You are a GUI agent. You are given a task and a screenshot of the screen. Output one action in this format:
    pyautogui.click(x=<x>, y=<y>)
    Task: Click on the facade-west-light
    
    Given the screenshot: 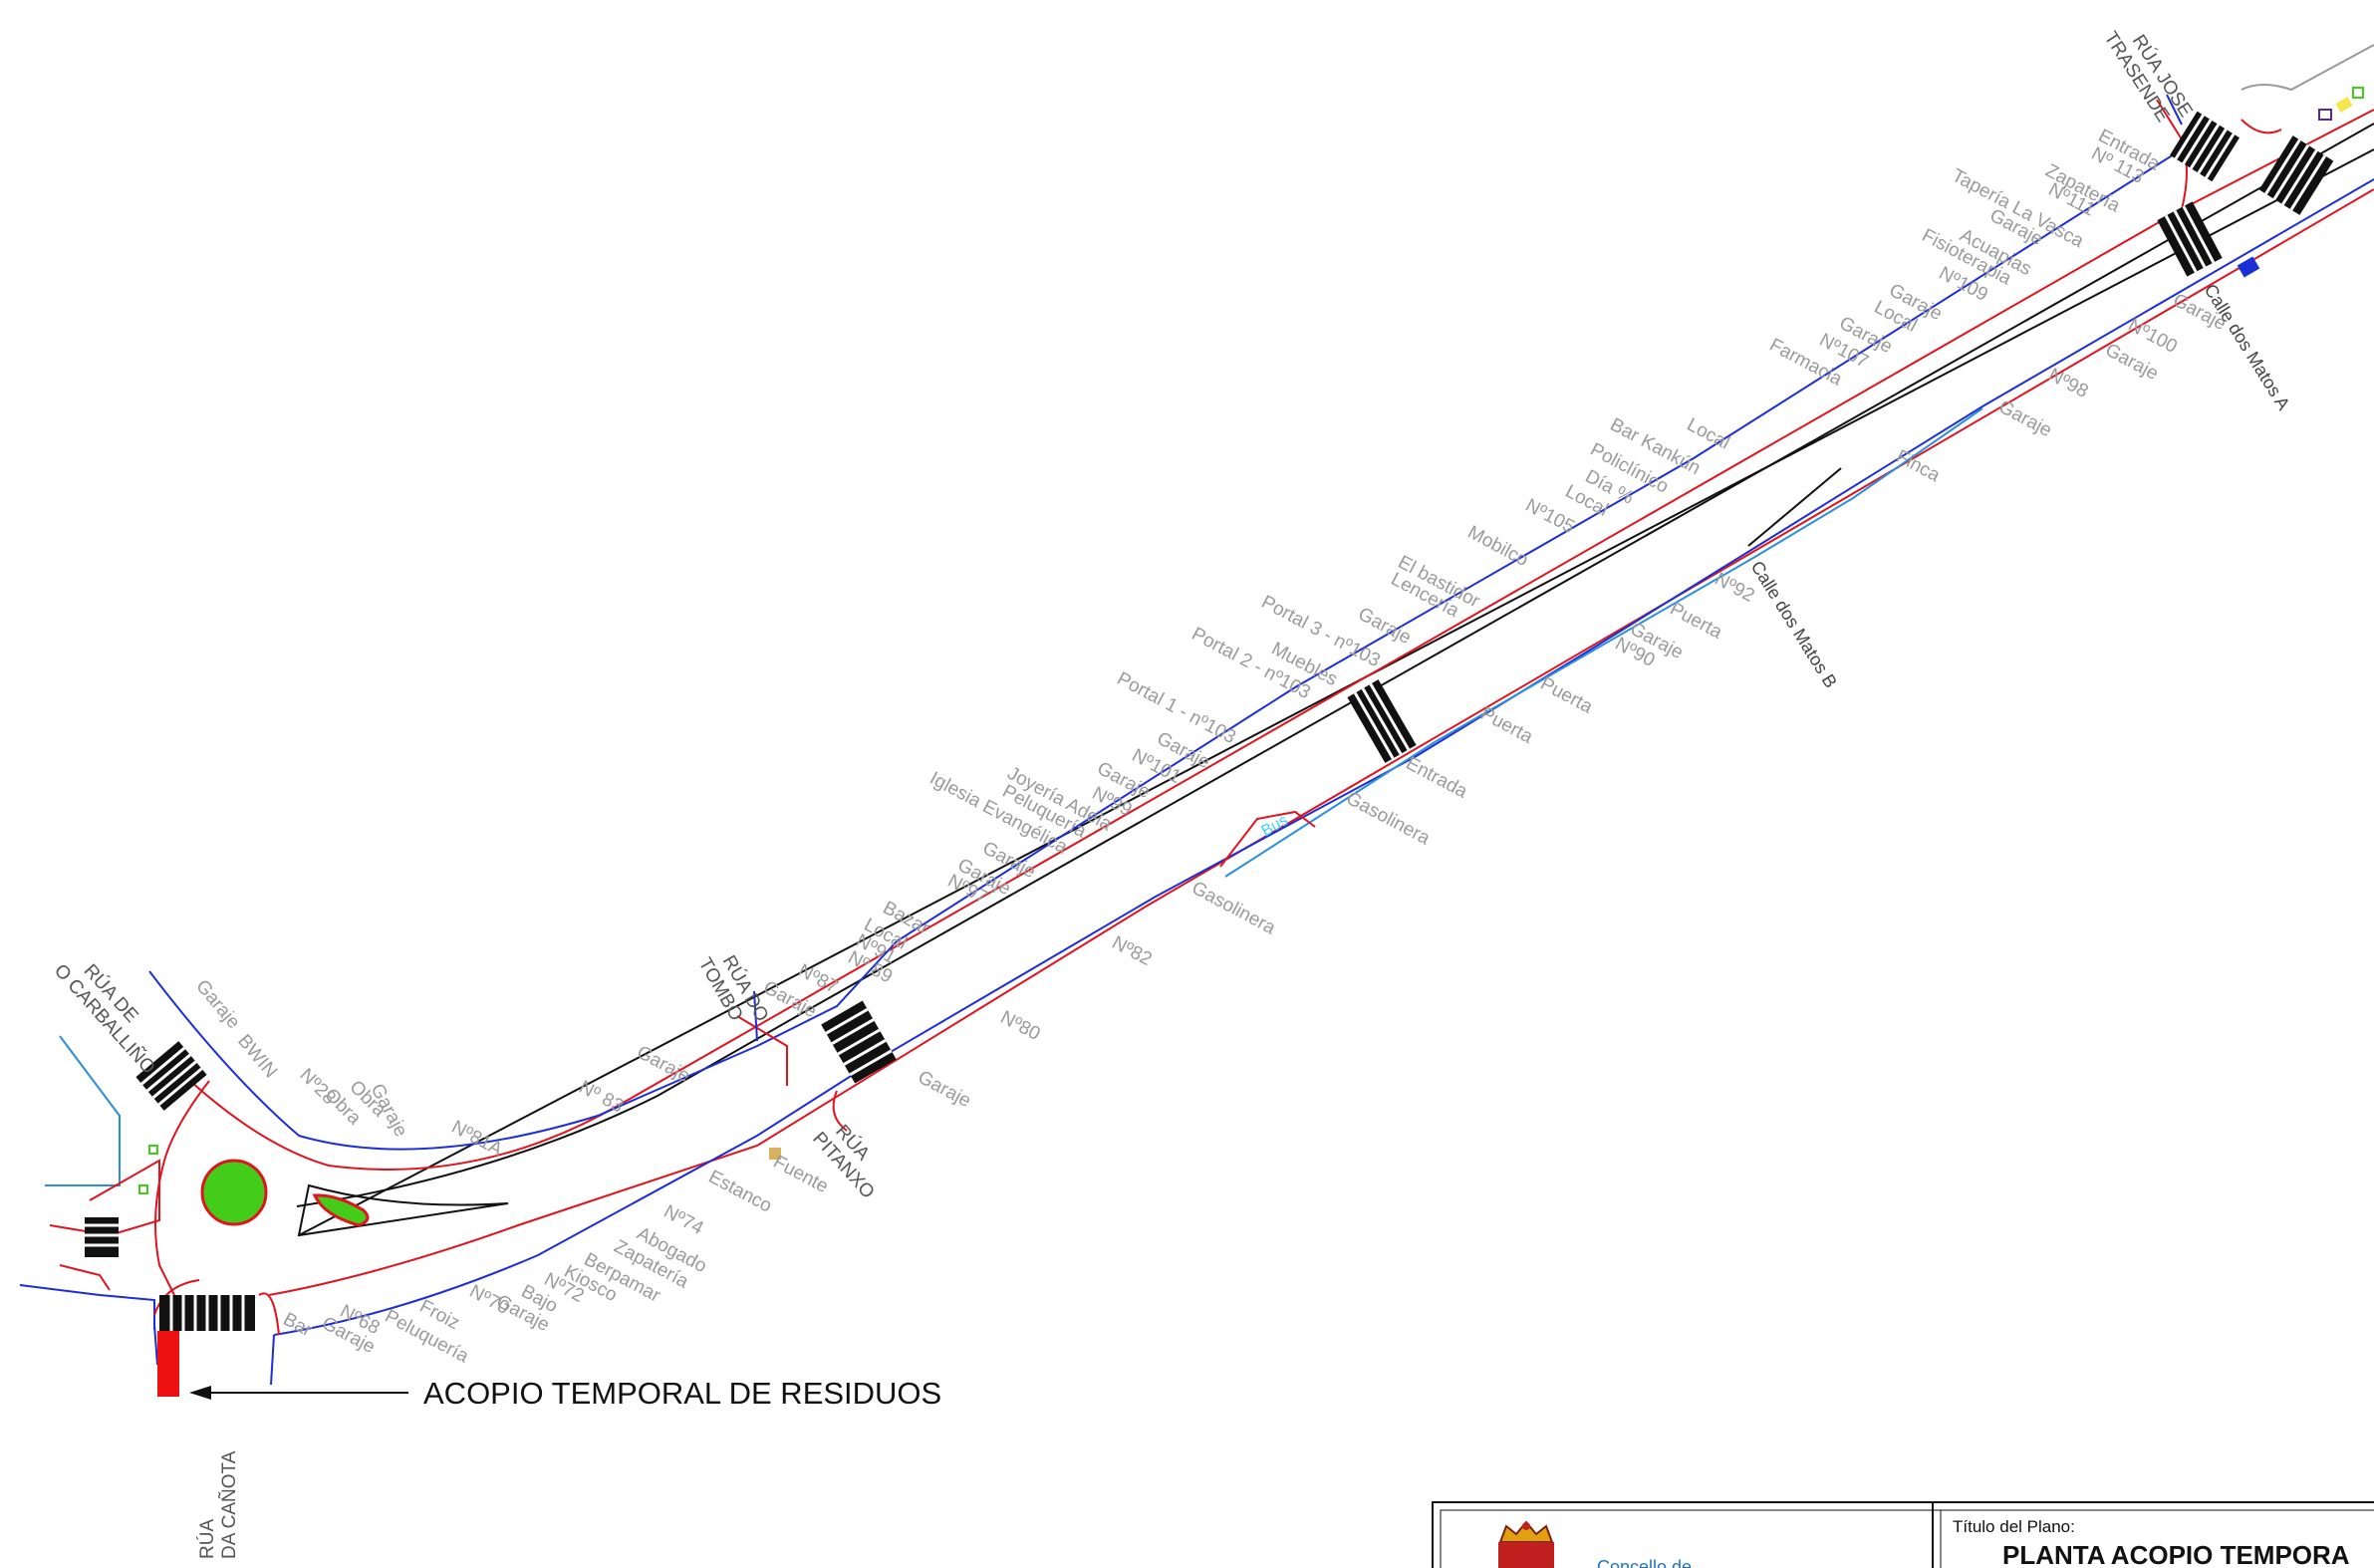 What is the action you would take?
    pyautogui.click(x=83, y=1110)
    